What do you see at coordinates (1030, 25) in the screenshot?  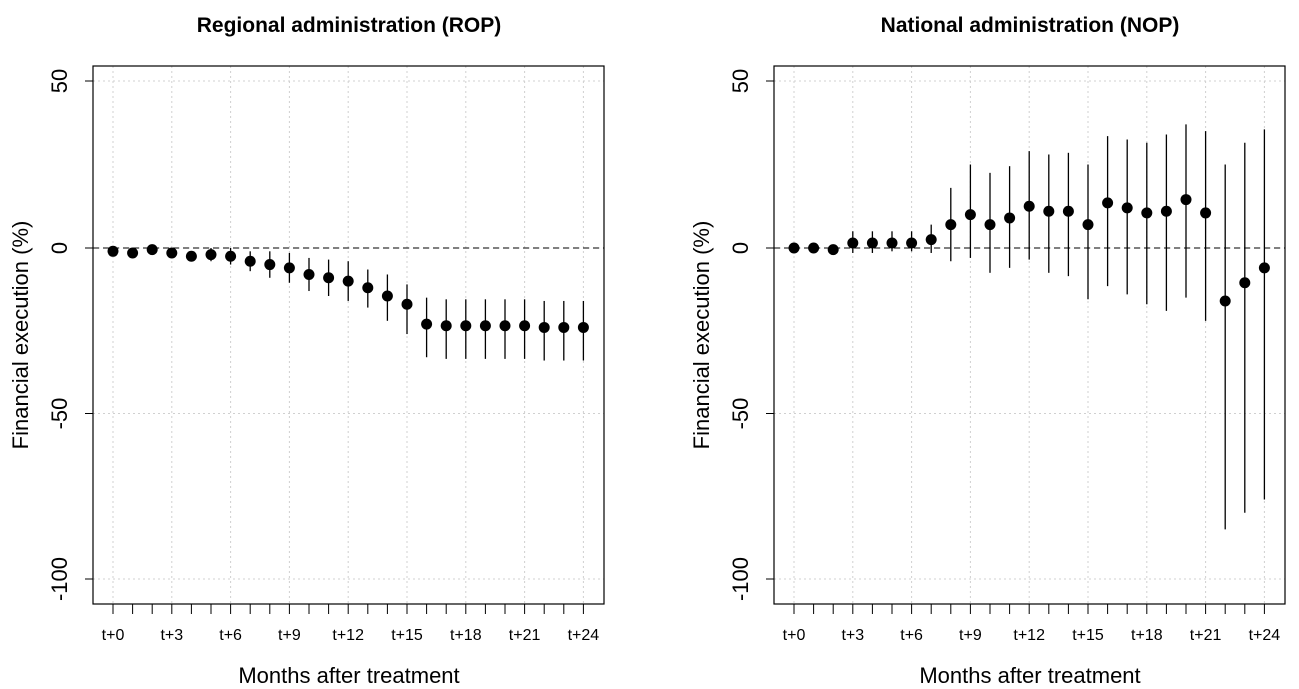 I see `chart-title: National administration (NOP)` at bounding box center [1030, 25].